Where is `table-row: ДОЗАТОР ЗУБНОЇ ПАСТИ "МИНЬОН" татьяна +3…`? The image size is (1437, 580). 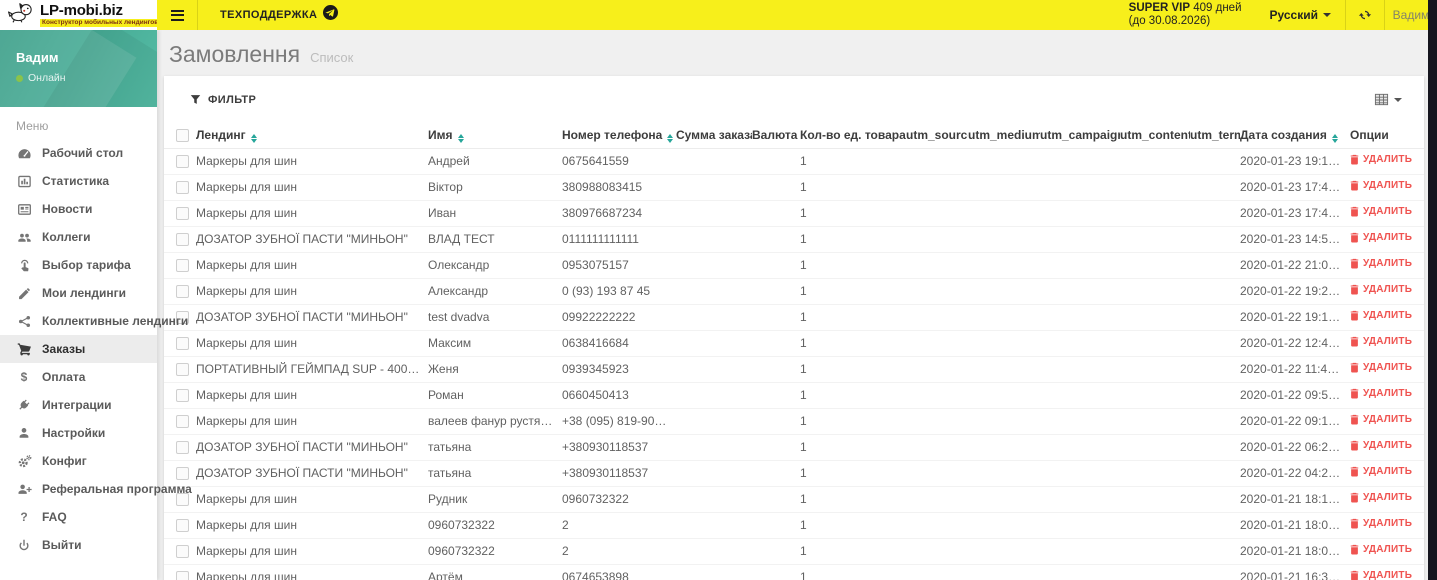 table-row: ДОЗАТОР ЗУБНОЇ ПАСТИ "МИНЬОН" татьяна +3… is located at coordinates (794, 473).